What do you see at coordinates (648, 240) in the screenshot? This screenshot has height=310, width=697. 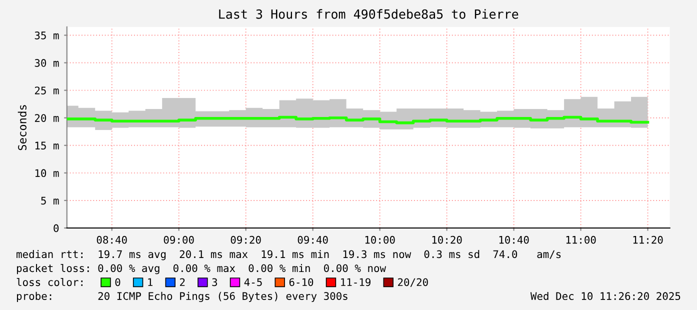 I see `x-tick-label: 11:20` at bounding box center [648, 240].